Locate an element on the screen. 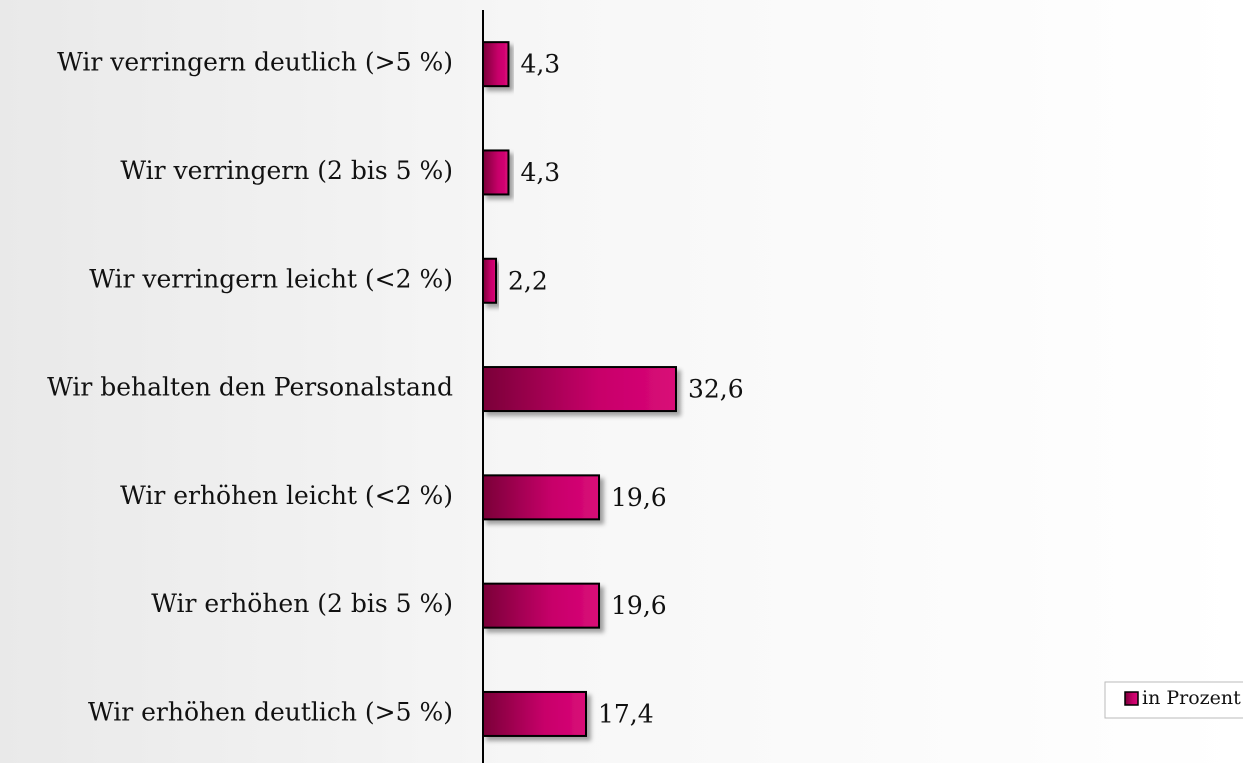 The width and height of the screenshot is (1243, 763). y-tick-label: Wir behalten den Personalstand is located at coordinates (250, 387).